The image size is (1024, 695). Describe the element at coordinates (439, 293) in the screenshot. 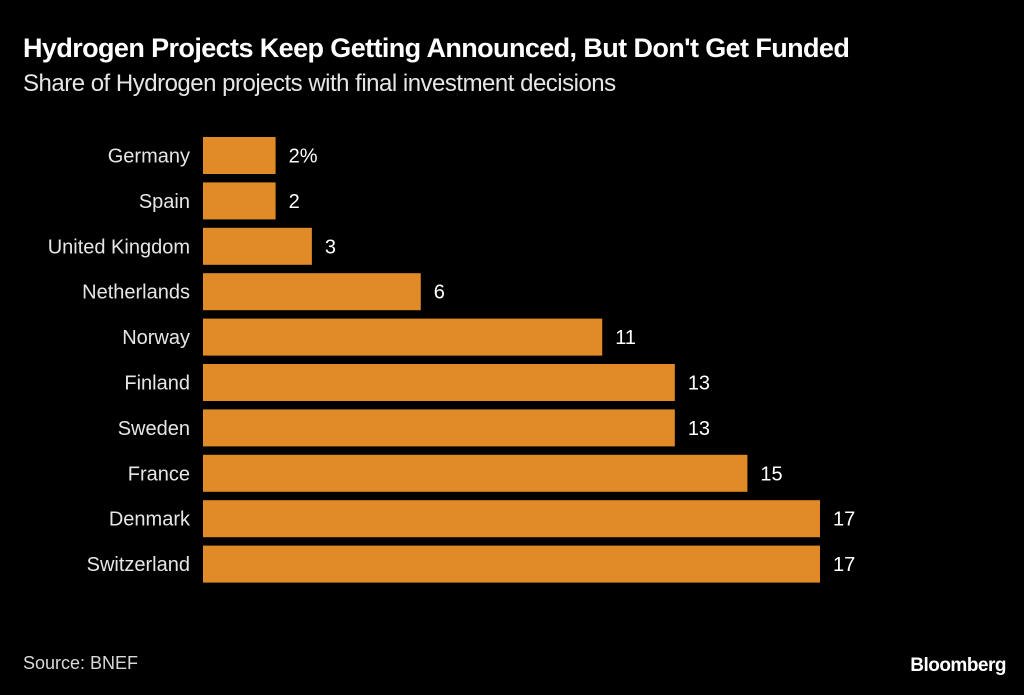

I see `value-label: 6` at that location.